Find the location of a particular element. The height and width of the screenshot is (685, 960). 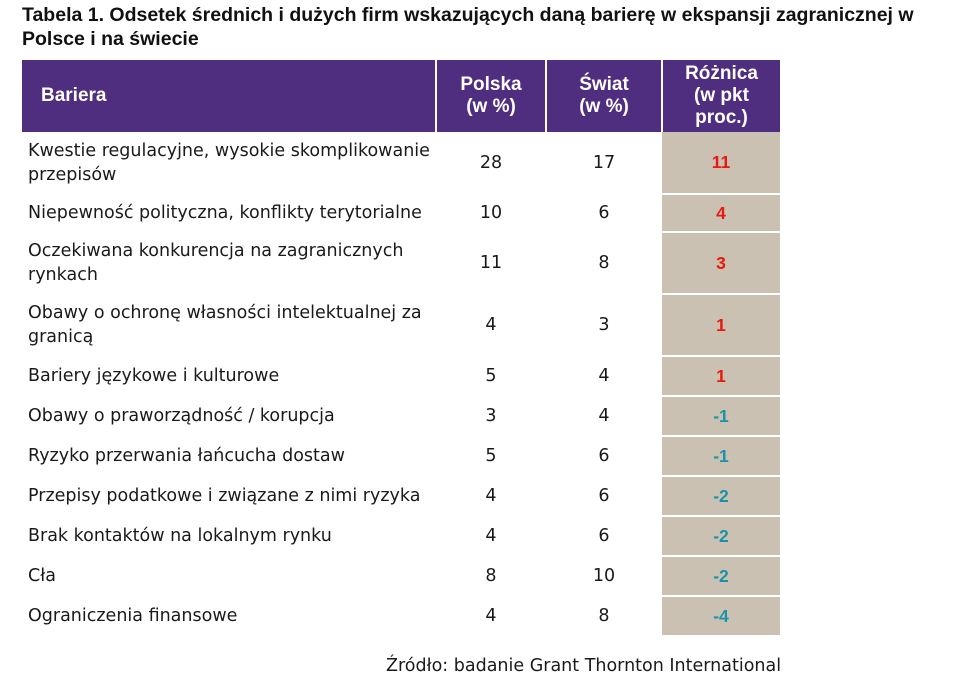

table-row: Brak kontaktów na lokalnym rynku 4 6 -2 is located at coordinates (401, 536).